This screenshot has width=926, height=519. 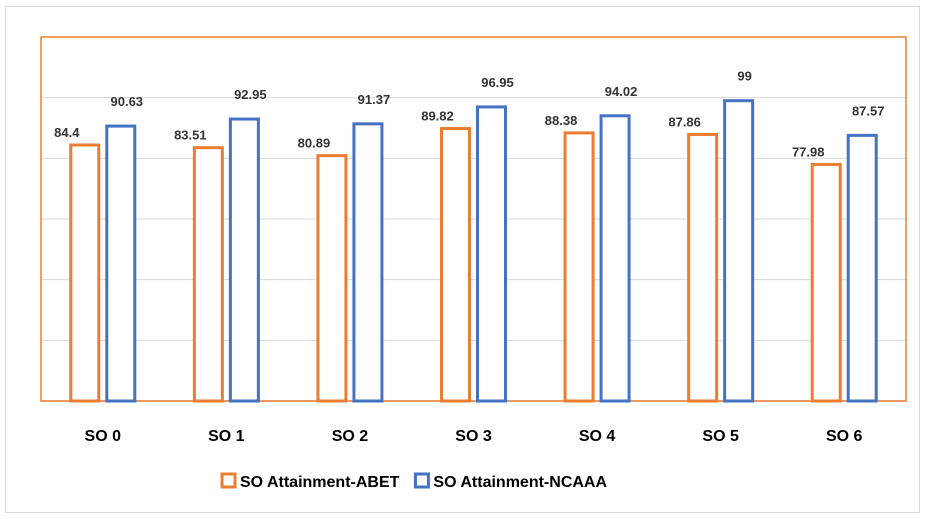 I want to click on data-label: 91.37, so click(x=374, y=99).